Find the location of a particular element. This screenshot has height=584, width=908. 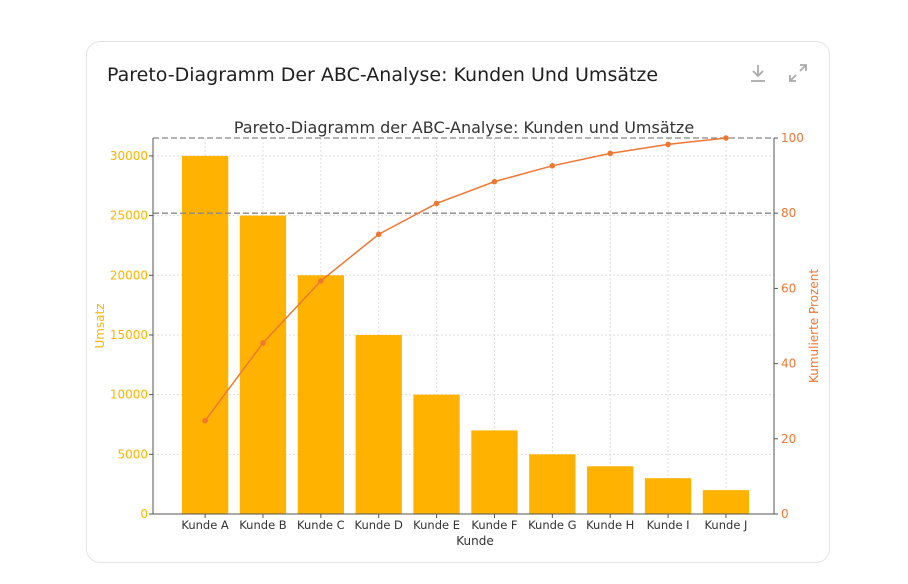

x-tick-label: Kunde J is located at coordinates (725, 525).